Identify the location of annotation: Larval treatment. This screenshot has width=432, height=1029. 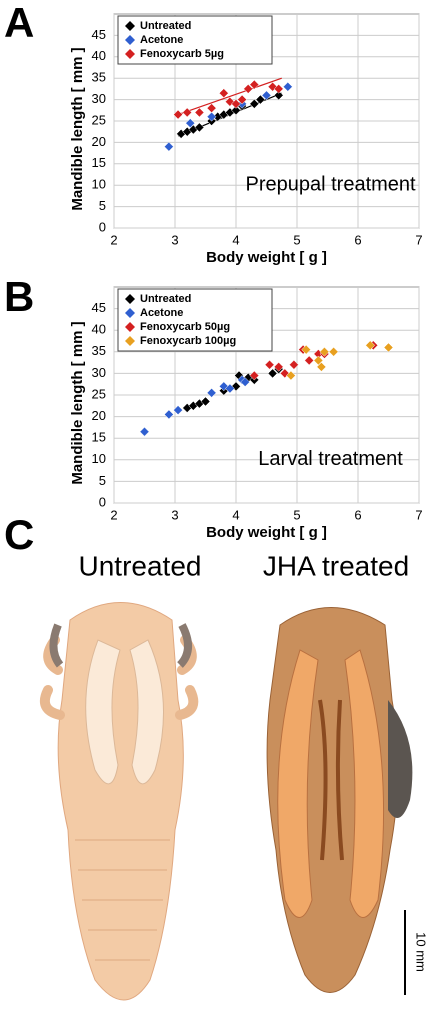
(330, 459).